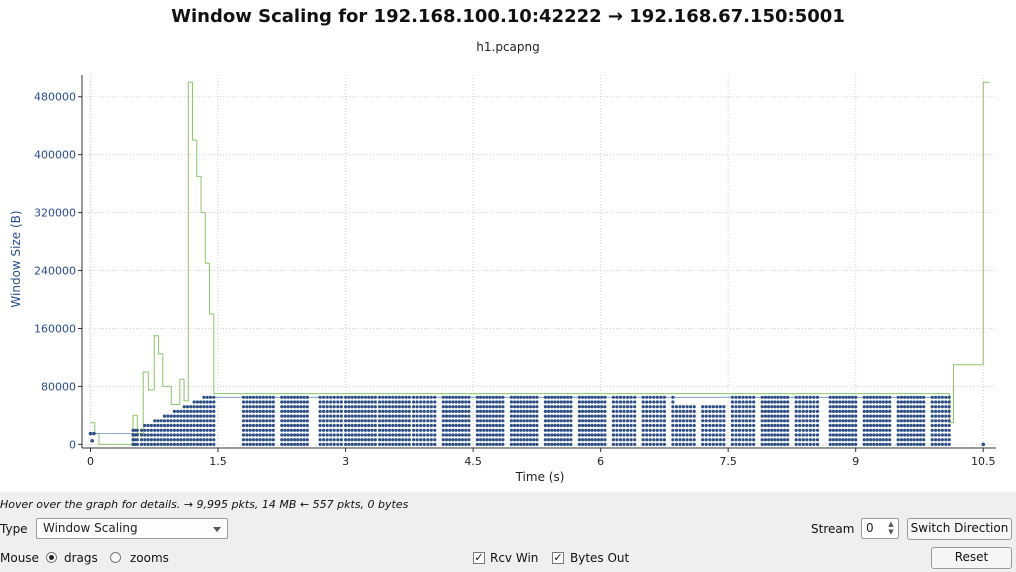  What do you see at coordinates (81, 558) in the screenshot?
I see `drags-label: drags` at bounding box center [81, 558].